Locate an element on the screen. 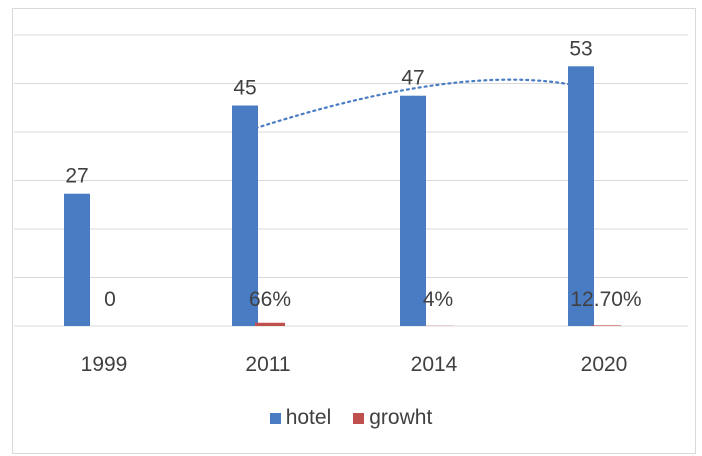  x-axis-ticks: 1999 2011 2014 2020 is located at coordinates (354, 364).